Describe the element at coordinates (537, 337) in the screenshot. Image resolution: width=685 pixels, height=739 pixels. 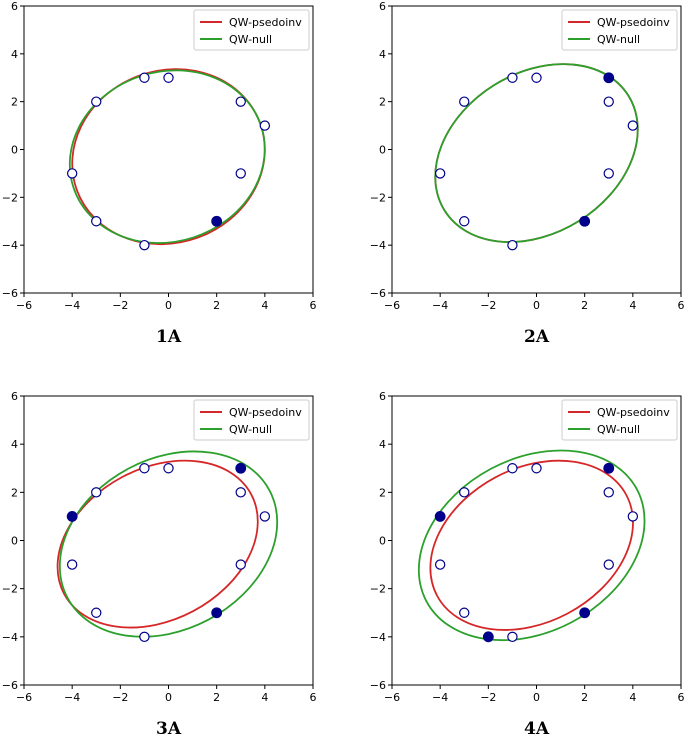
I see `panel-label-2a: 2A` at that location.